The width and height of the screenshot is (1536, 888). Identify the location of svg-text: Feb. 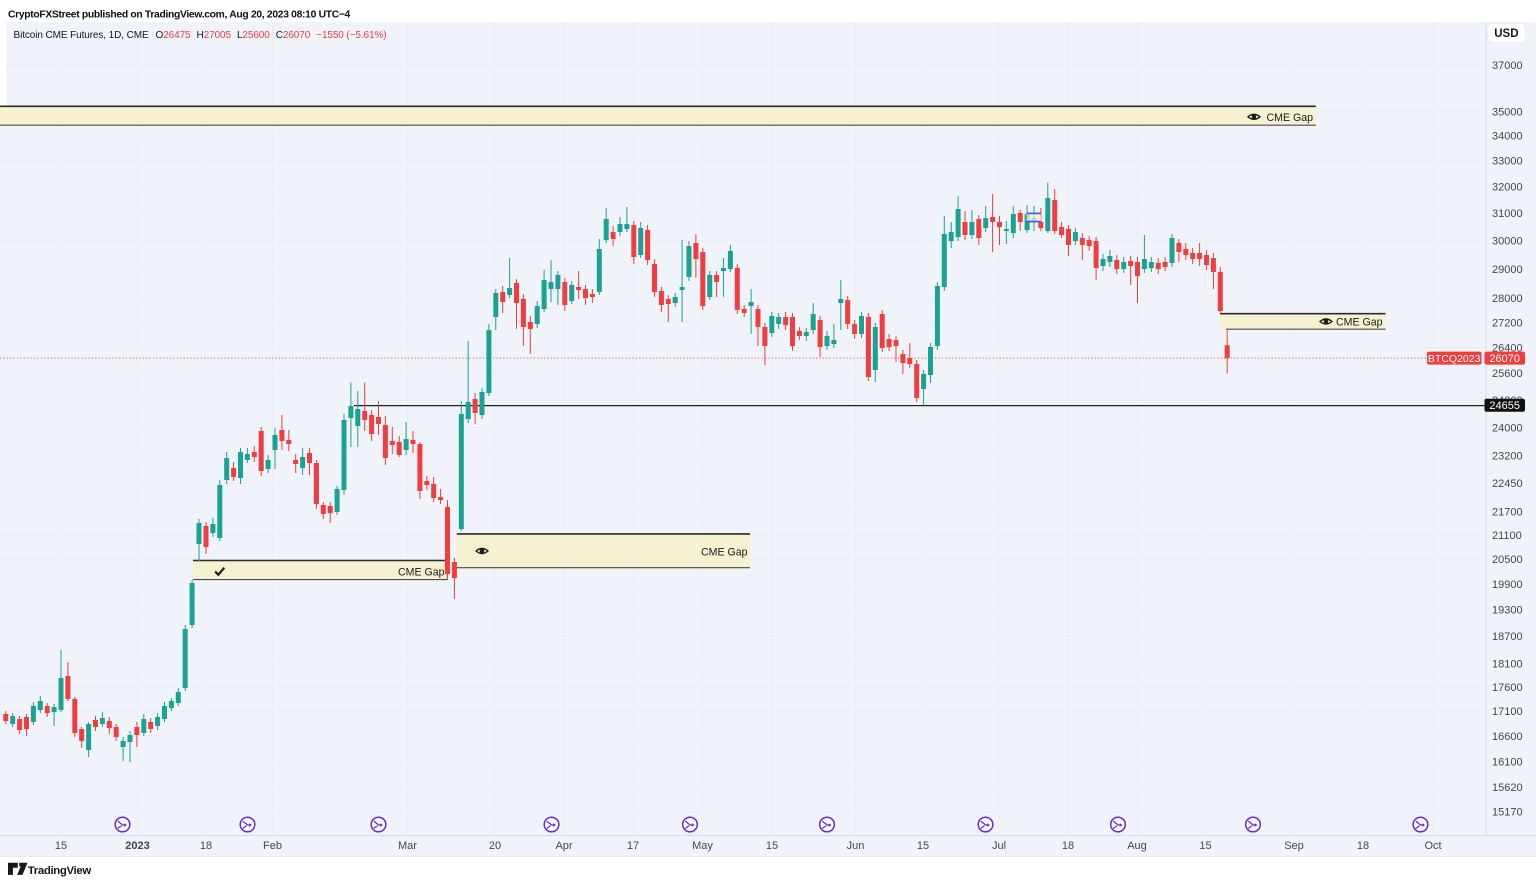
(272, 846).